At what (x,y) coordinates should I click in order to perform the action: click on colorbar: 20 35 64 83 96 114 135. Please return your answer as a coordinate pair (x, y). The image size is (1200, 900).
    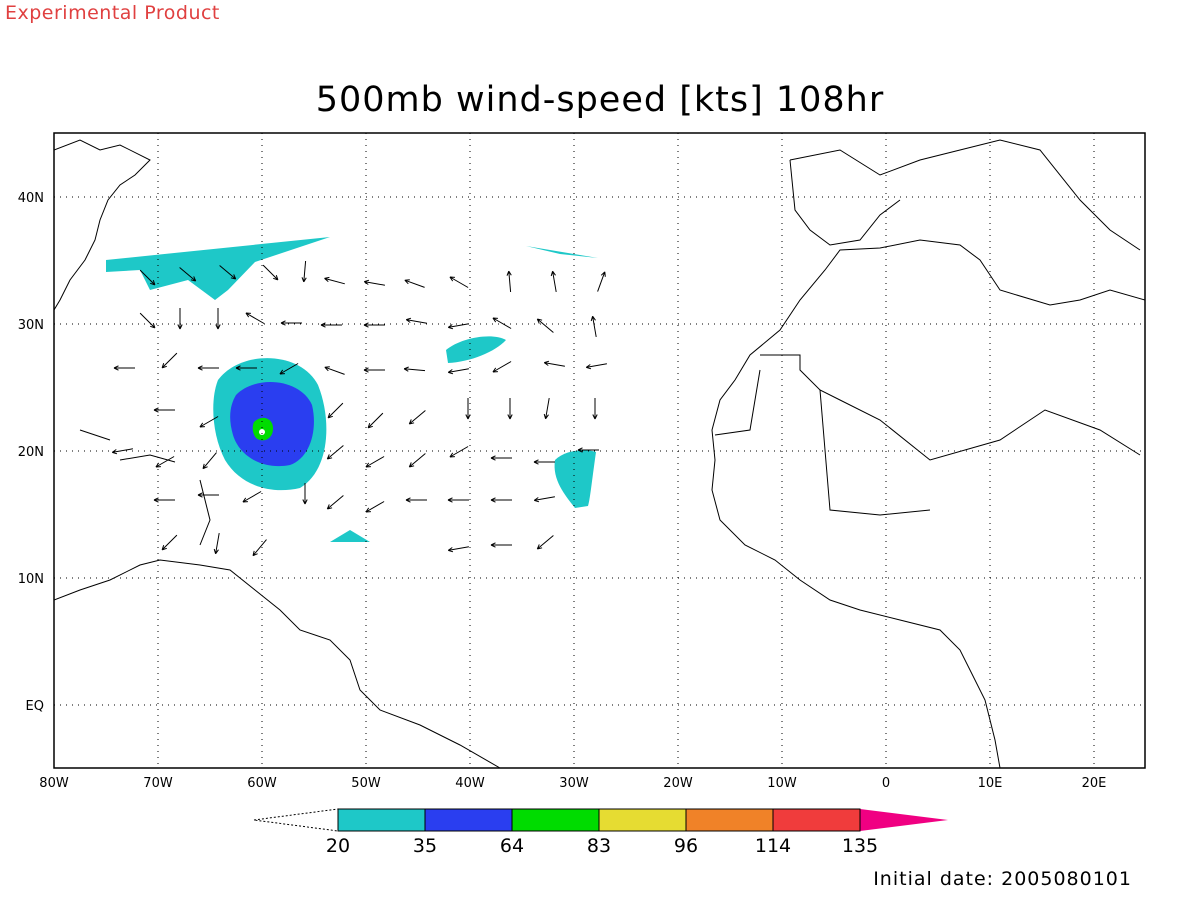
    Looking at the image, I should click on (600, 832).